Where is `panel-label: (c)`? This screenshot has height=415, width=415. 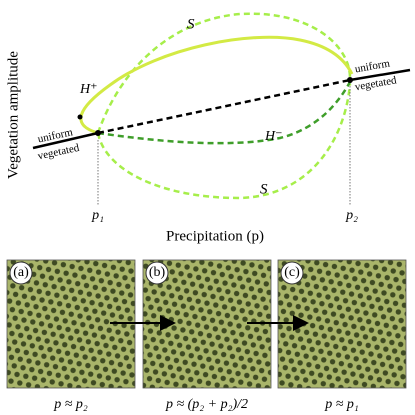
panel-label: (c) is located at coordinates (292, 272).